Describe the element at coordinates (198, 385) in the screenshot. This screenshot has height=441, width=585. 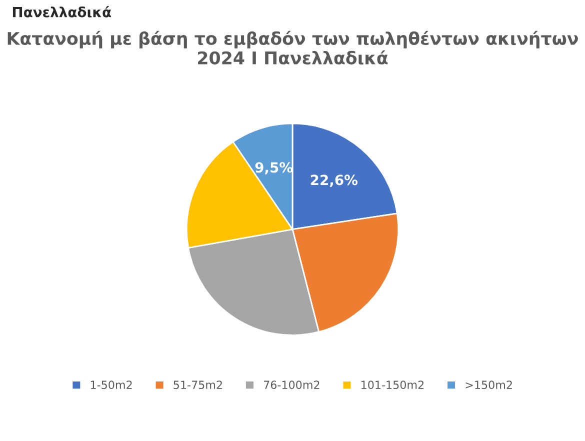
I see `legend-label: 51-75m2` at that location.